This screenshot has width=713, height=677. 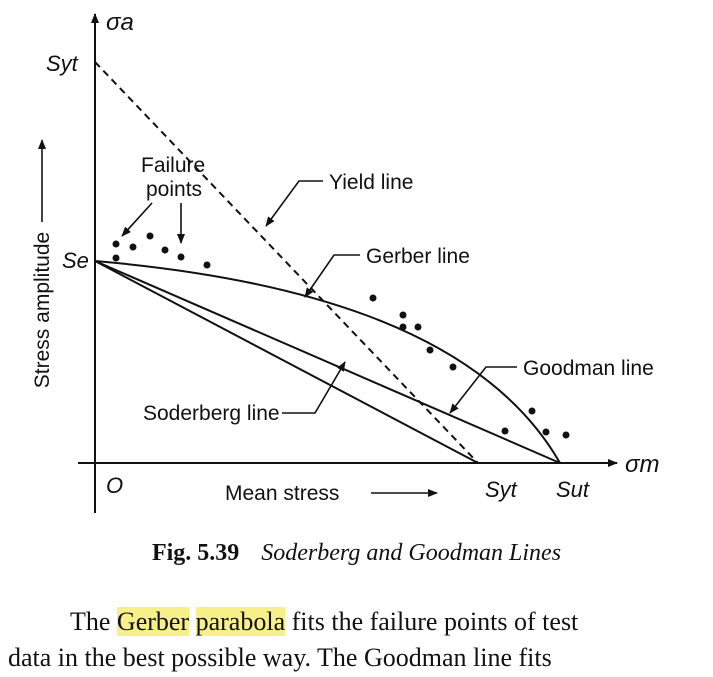 I want to click on mean-stress-label: Mean stress, so click(x=282, y=493).